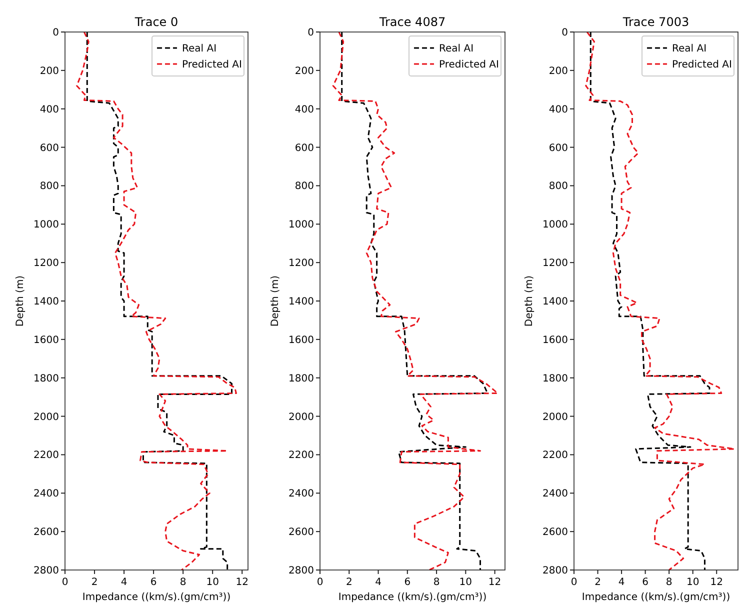 This screenshot has height=608, width=752. What do you see at coordinates (412, 22) in the screenshot?
I see `chart-title: Trace 4087` at bounding box center [412, 22].